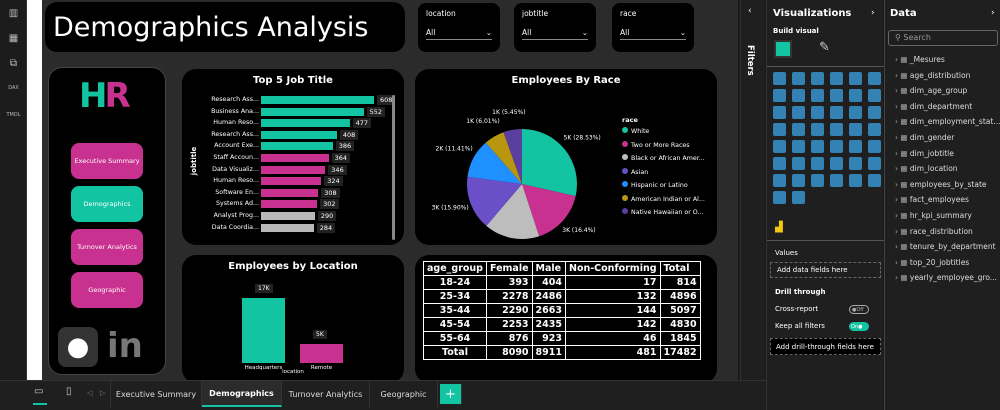 This screenshot has height=410, width=1000. What do you see at coordinates (13, 38) in the screenshot?
I see `table-view-icon: ▦` at bounding box center [13, 38].